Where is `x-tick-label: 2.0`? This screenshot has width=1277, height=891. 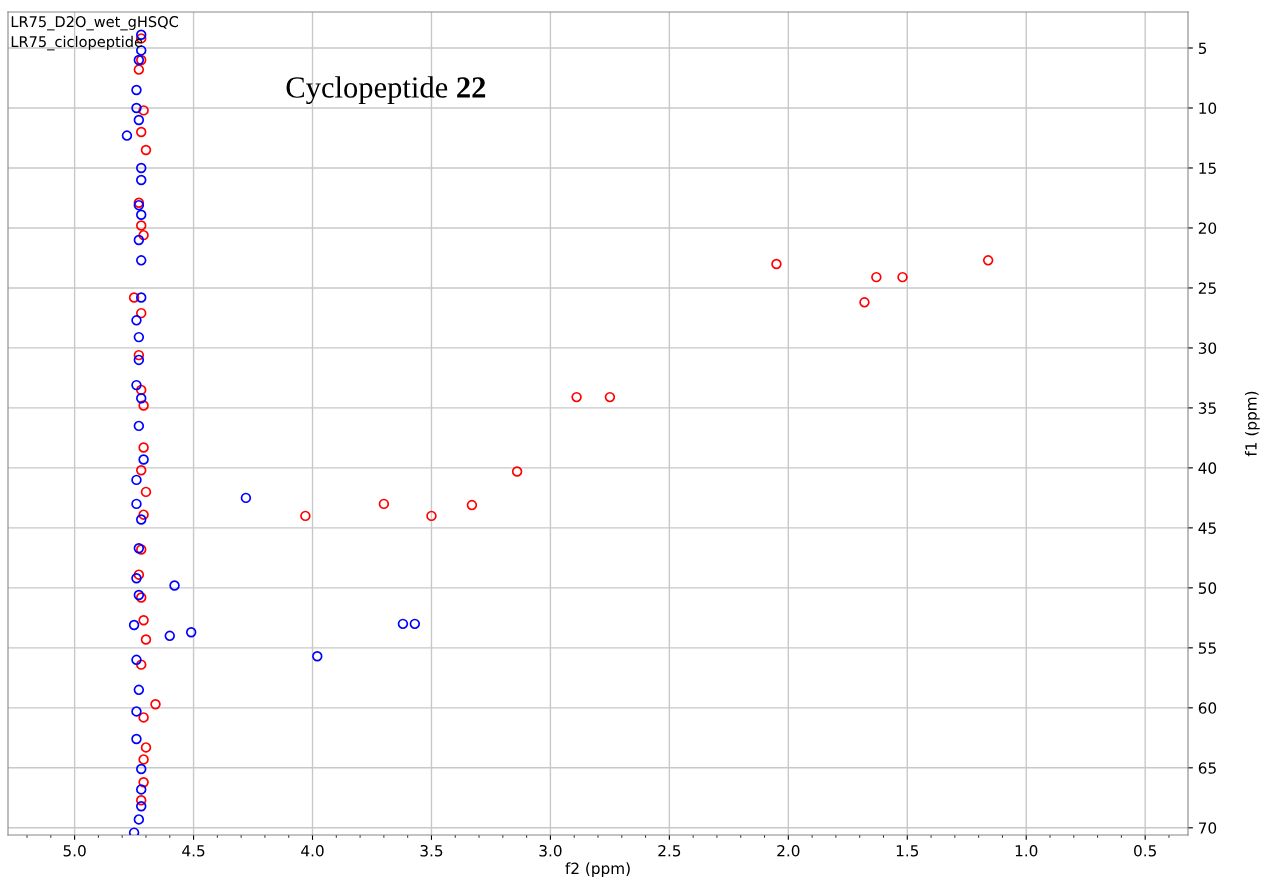
x-tick-label: 2.0 is located at coordinates (788, 850).